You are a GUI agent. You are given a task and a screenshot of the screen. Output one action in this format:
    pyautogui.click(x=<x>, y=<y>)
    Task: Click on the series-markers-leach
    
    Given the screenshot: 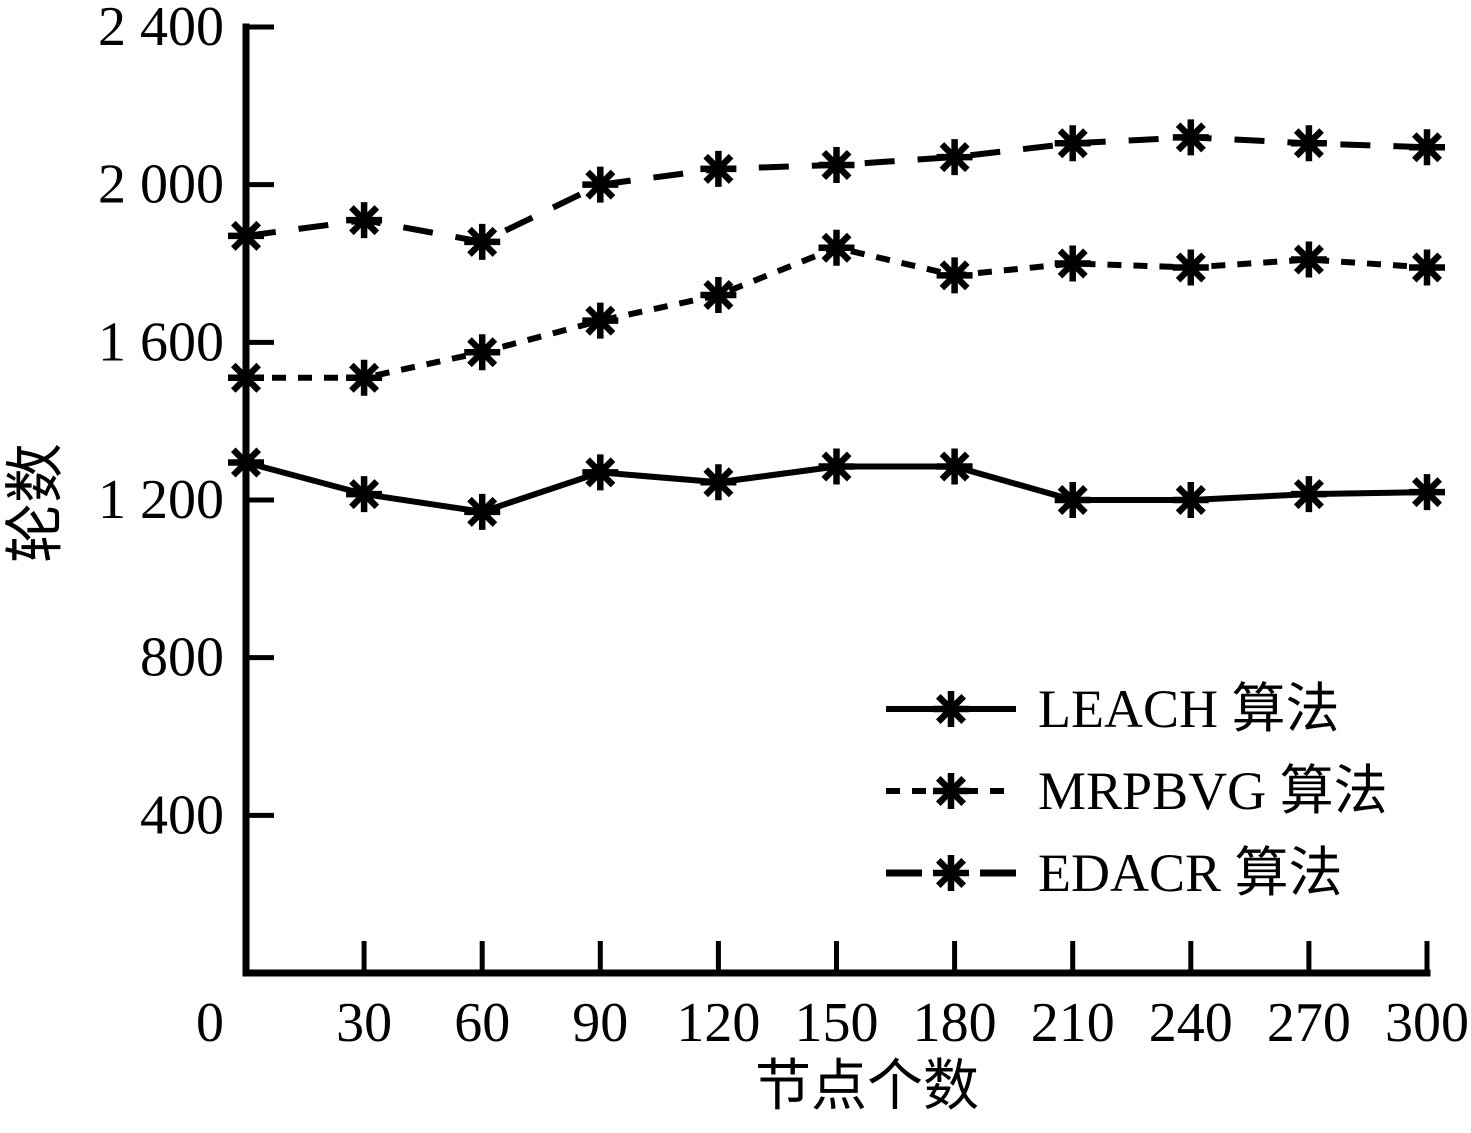 What is the action you would take?
    pyautogui.click(x=836, y=487)
    